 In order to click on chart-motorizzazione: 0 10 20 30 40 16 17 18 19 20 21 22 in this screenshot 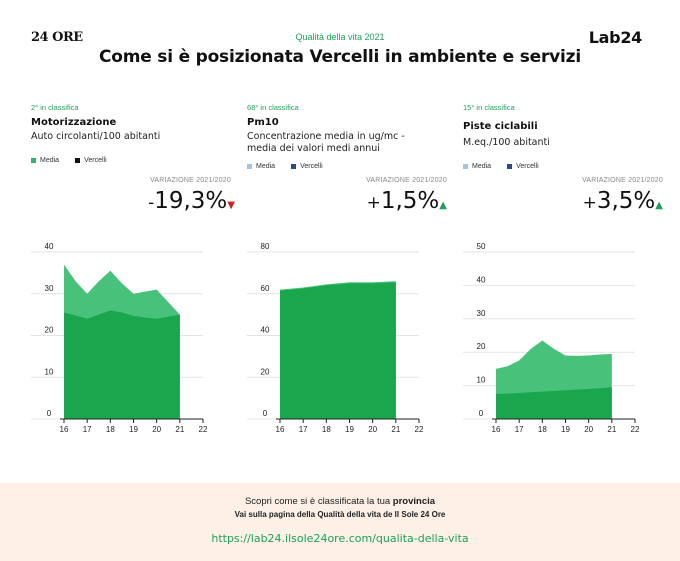, I will do `click(119, 338)`.